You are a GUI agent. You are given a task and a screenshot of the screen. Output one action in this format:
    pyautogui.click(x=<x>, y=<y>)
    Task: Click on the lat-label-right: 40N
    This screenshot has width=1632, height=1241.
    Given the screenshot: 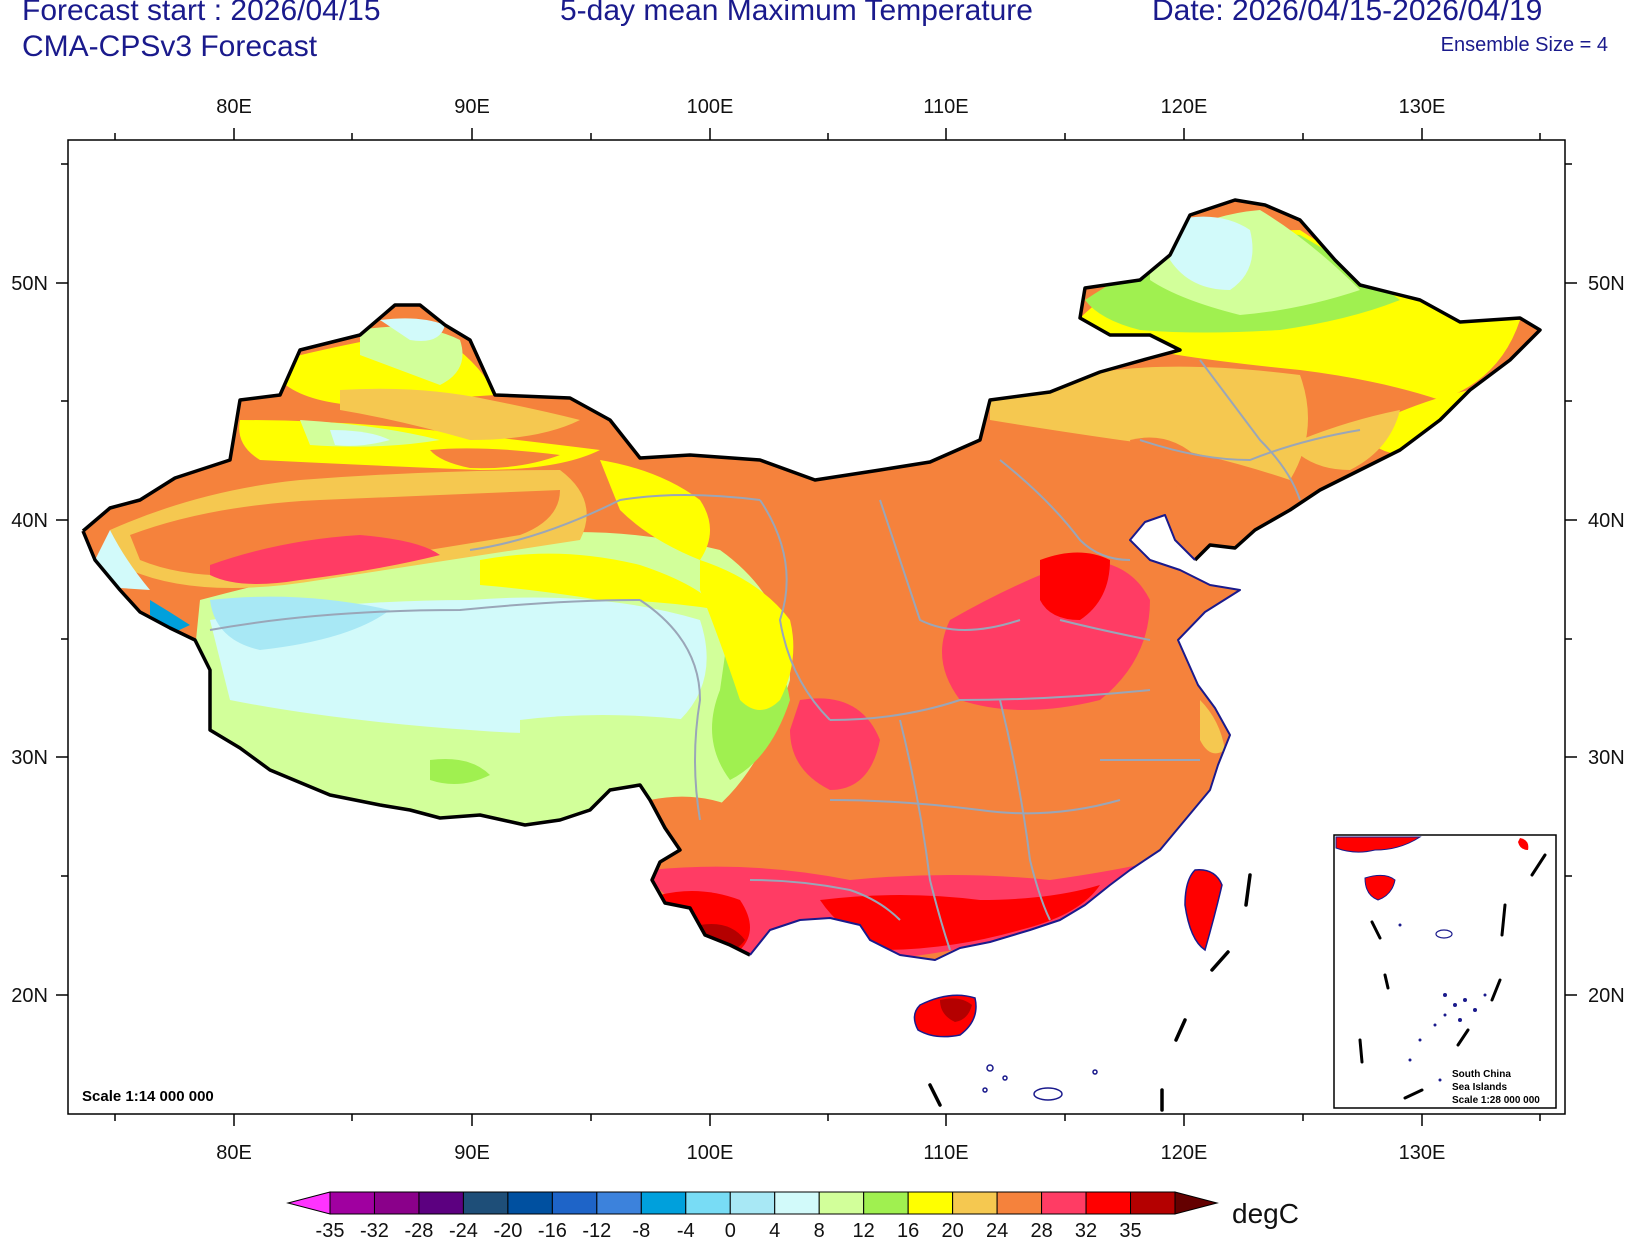 What is the action you would take?
    pyautogui.click(x=1606, y=521)
    